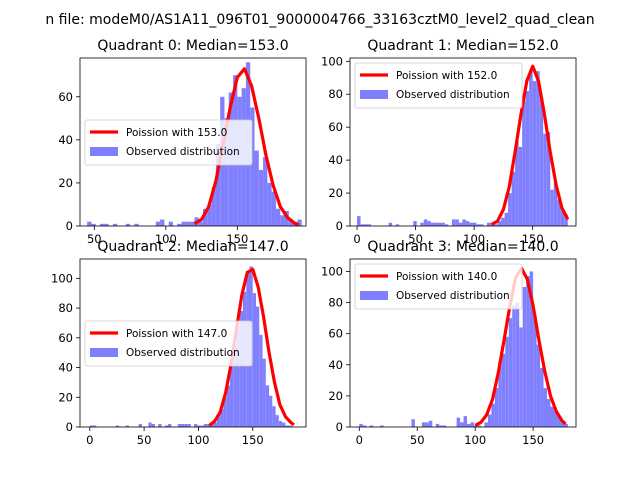 The width and height of the screenshot is (640, 480). I want to click on quadrant-2-ytick-label: 0, so click(69, 427).